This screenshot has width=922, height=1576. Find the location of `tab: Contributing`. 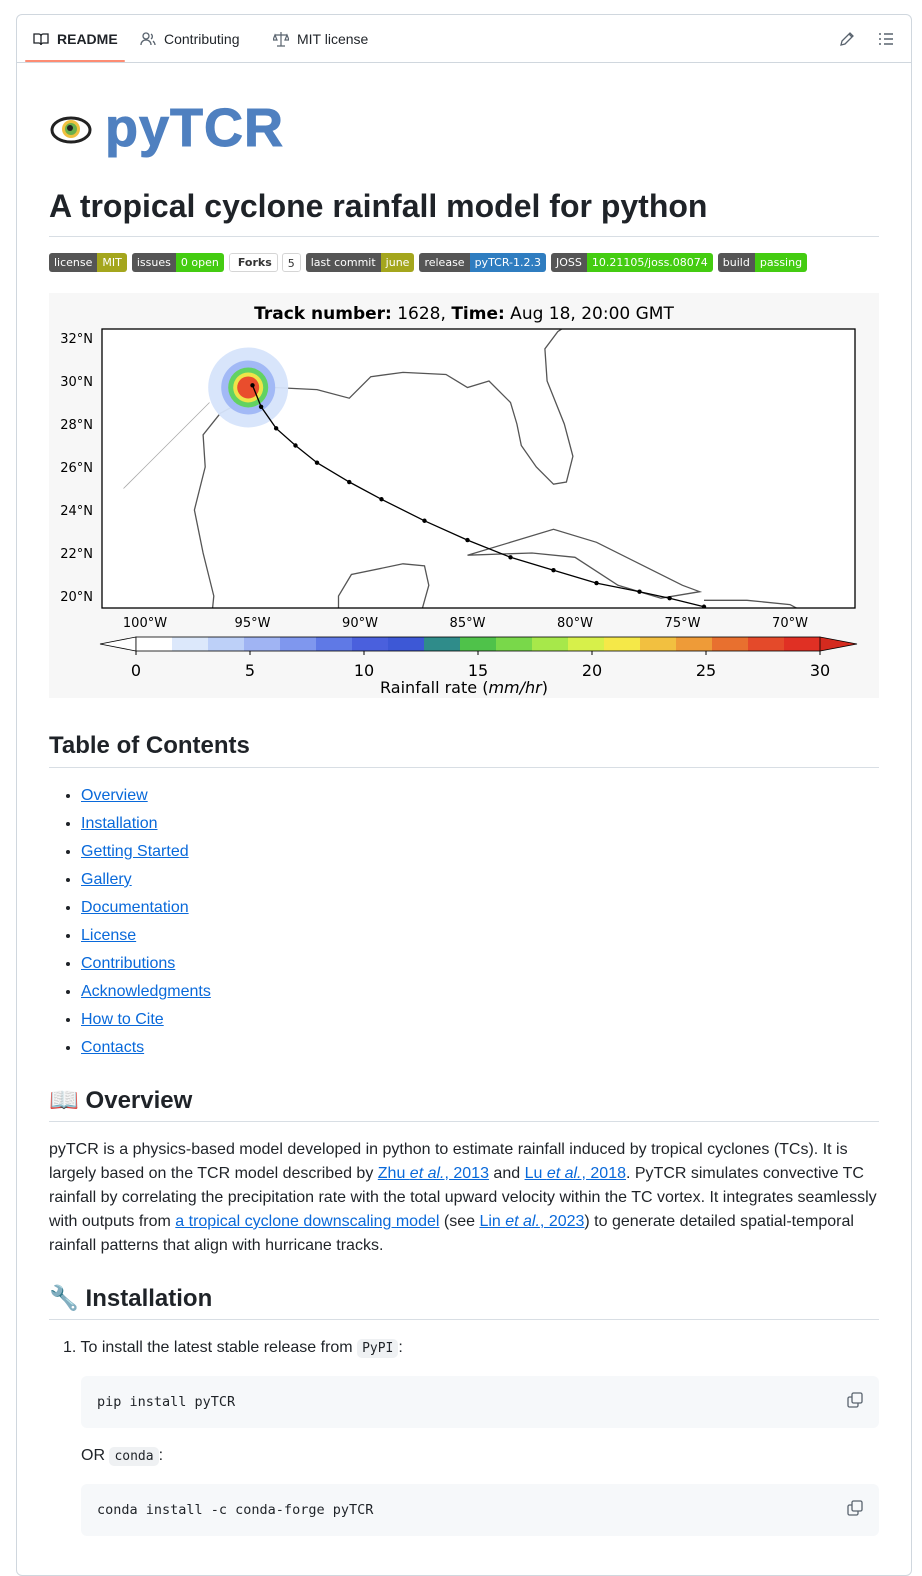

tab: Contributing is located at coordinates (190, 39).